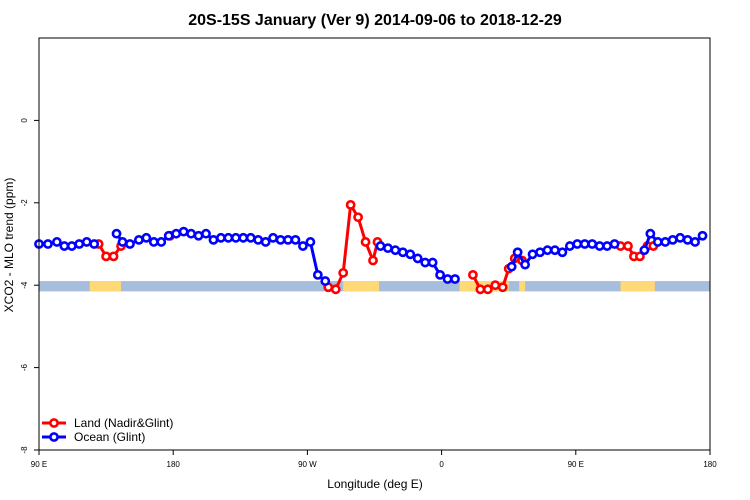  What do you see at coordinates (374, 459) in the screenshot?
I see `x-axis: 90 E 180 90 W 0 90 E 180` at bounding box center [374, 459].